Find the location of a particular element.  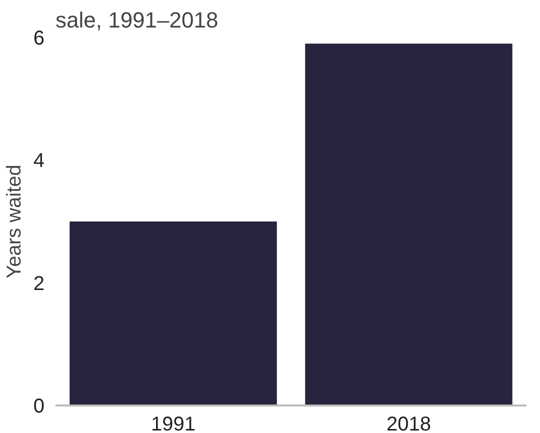

x-tick-label: 2018 is located at coordinates (409, 423).